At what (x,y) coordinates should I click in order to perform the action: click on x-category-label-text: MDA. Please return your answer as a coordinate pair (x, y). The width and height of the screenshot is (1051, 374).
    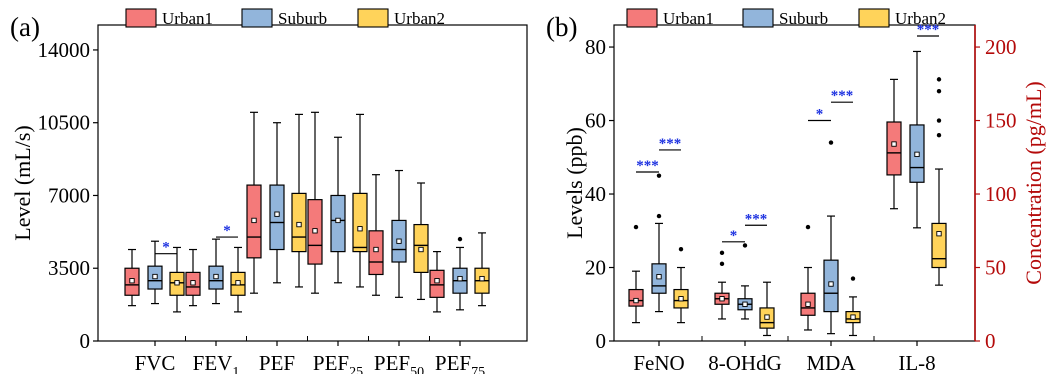
    Looking at the image, I should click on (831, 362).